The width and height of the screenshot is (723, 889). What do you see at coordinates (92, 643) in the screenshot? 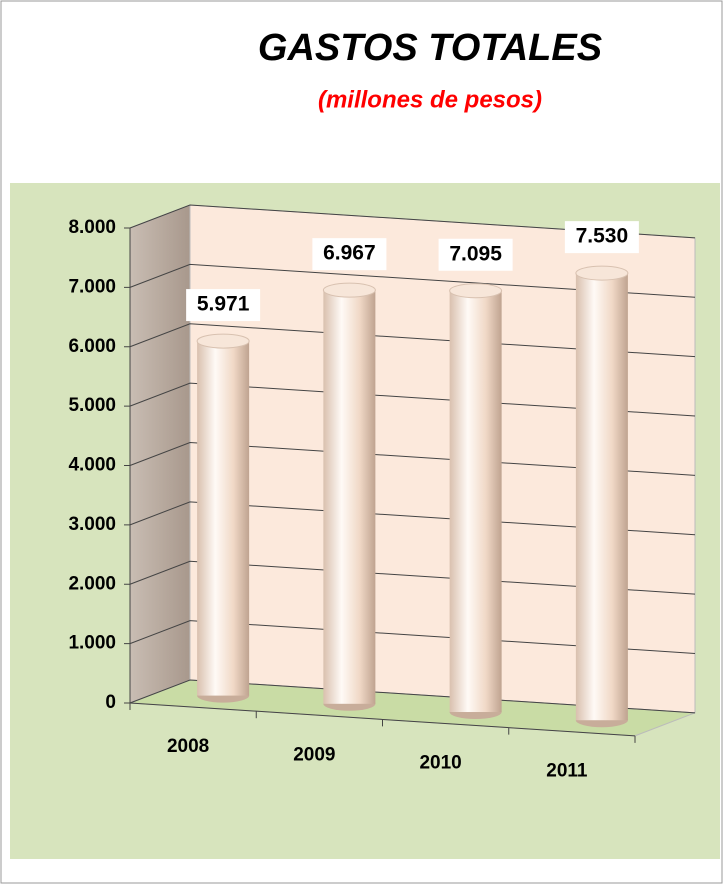
I see `y-tick-label: 1.000` at bounding box center [92, 643].